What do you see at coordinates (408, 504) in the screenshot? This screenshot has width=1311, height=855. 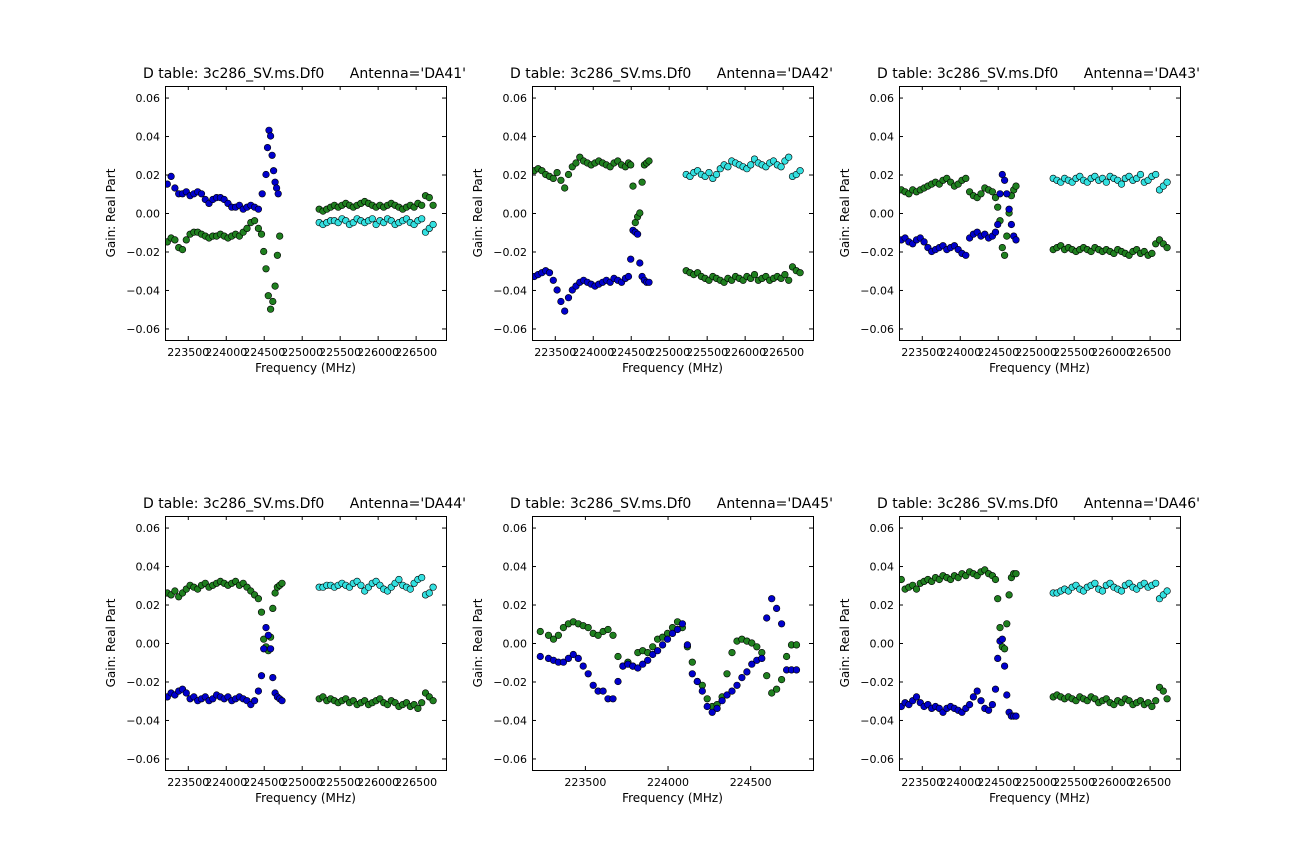 I see `antenna-label: Antenna='DA44'` at bounding box center [408, 504].